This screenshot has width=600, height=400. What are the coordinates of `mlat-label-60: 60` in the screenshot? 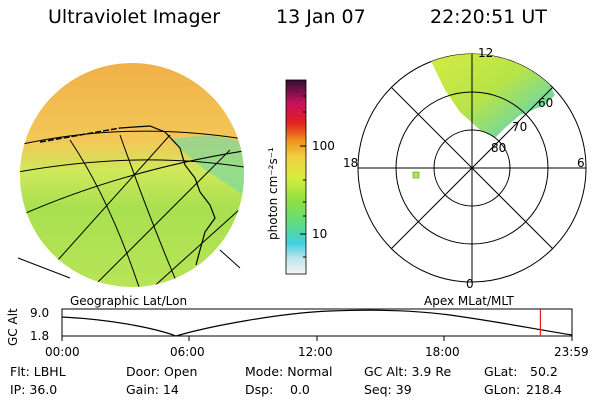 It's located at (546, 103).